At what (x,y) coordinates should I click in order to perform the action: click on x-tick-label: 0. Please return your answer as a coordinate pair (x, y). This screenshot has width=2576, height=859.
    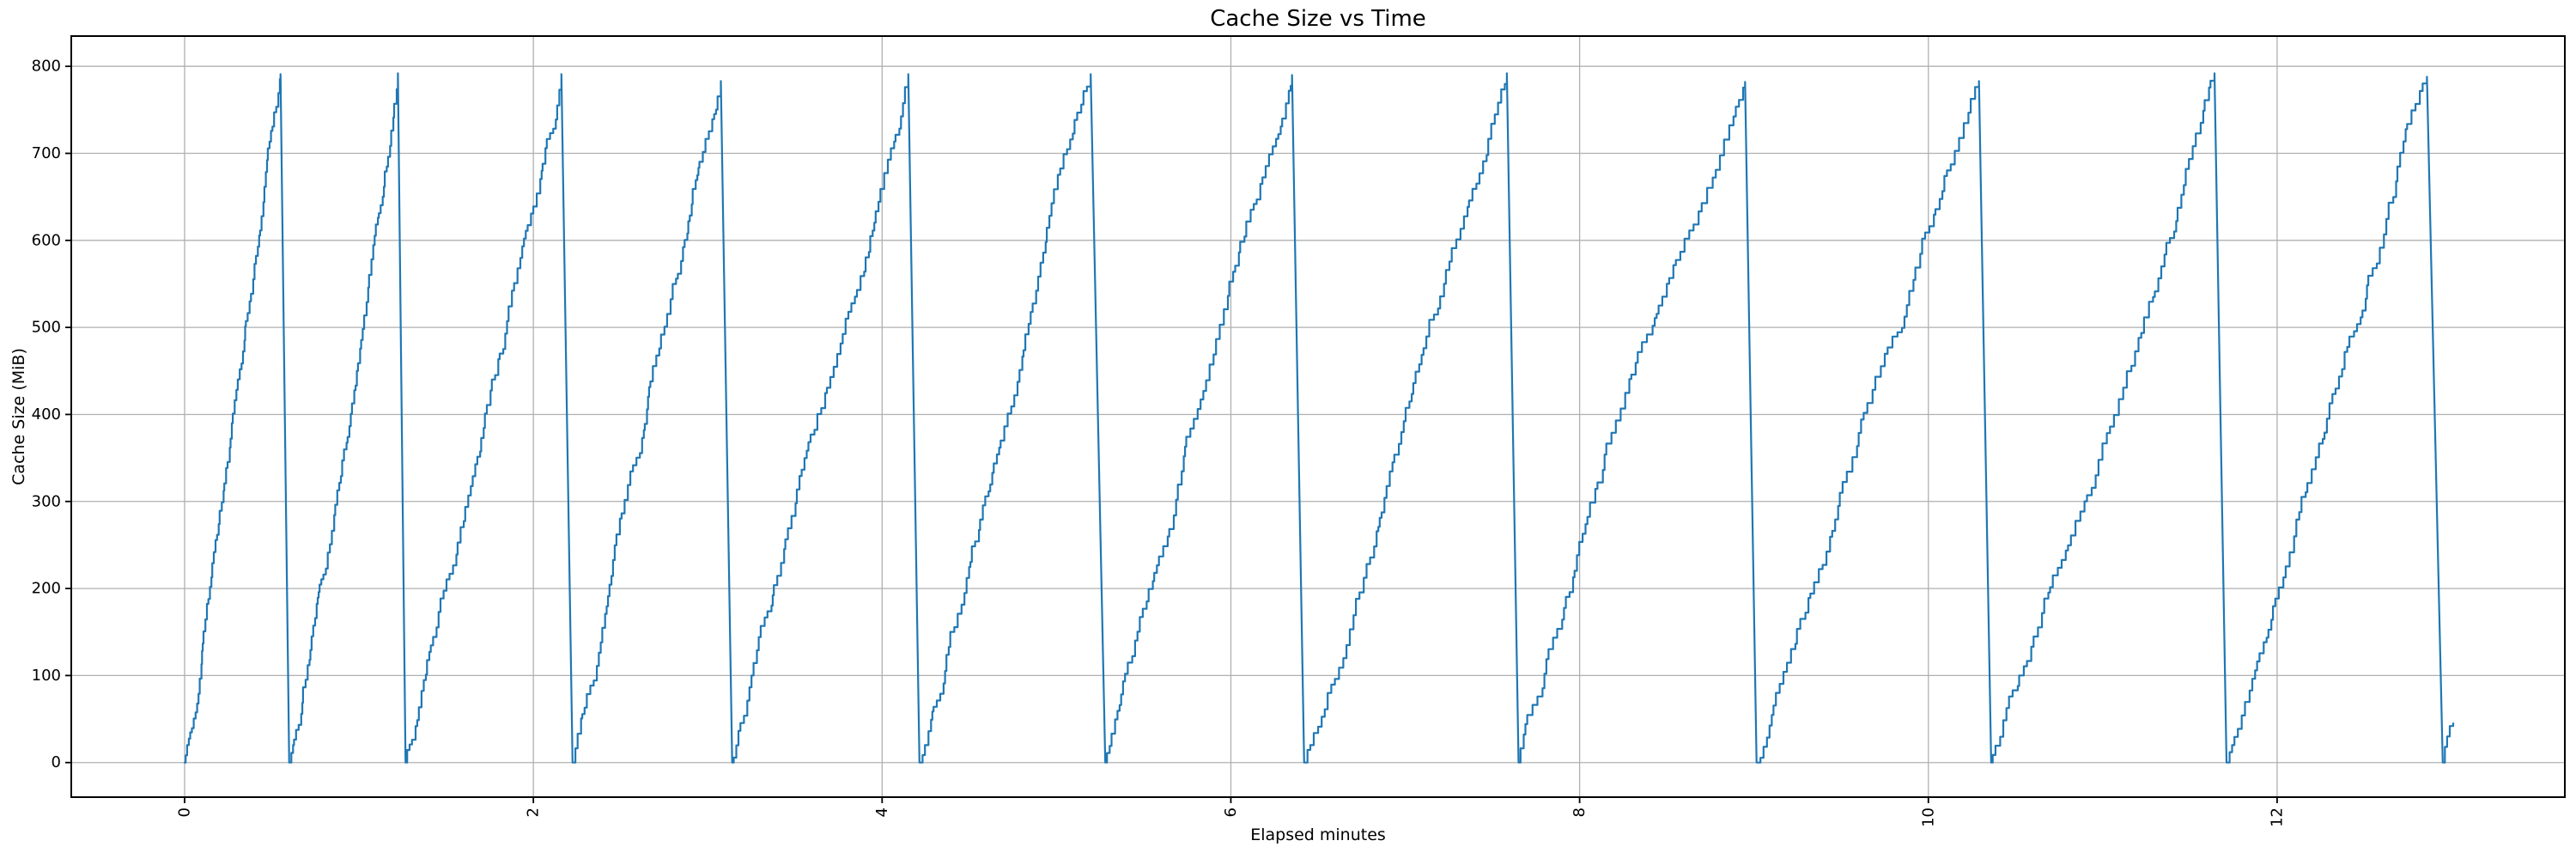
    Looking at the image, I should click on (185, 812).